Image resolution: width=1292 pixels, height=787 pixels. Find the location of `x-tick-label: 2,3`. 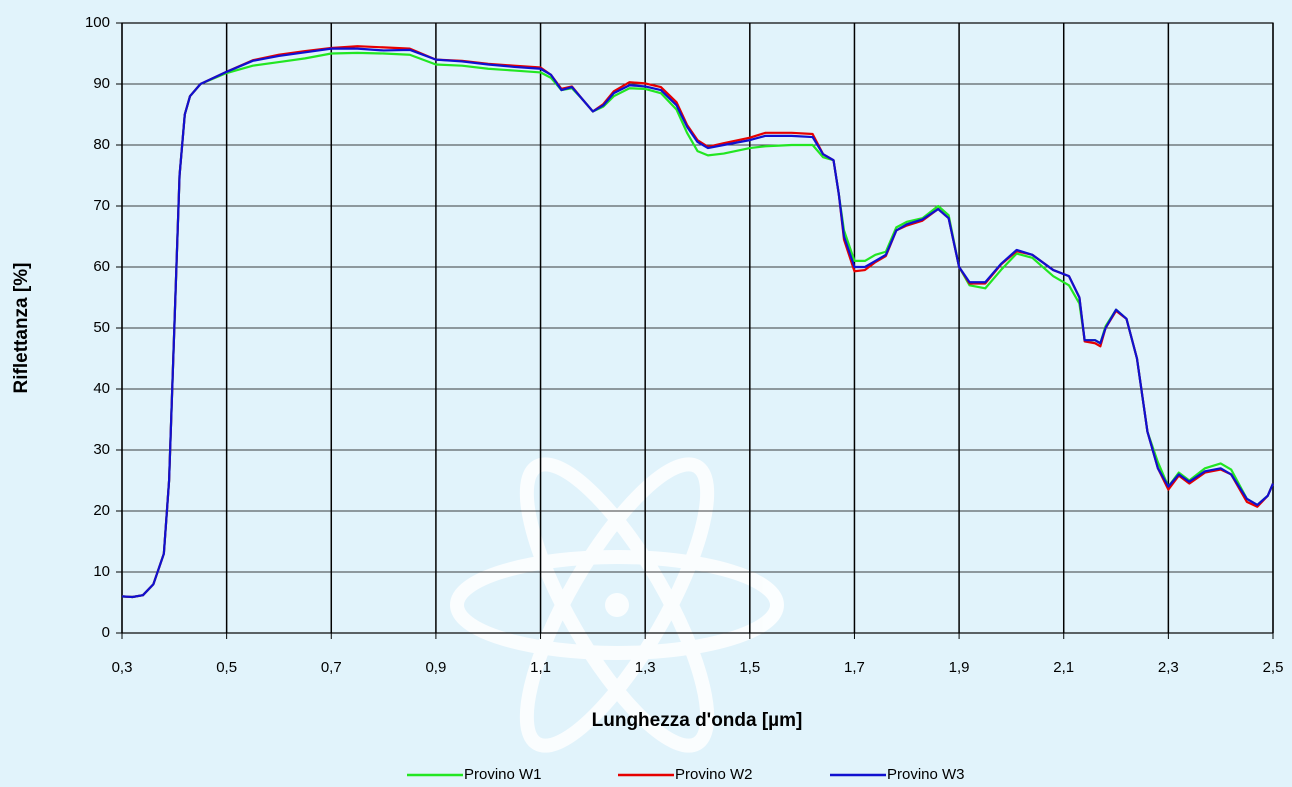

x-tick-label: 2,3 is located at coordinates (1168, 667).